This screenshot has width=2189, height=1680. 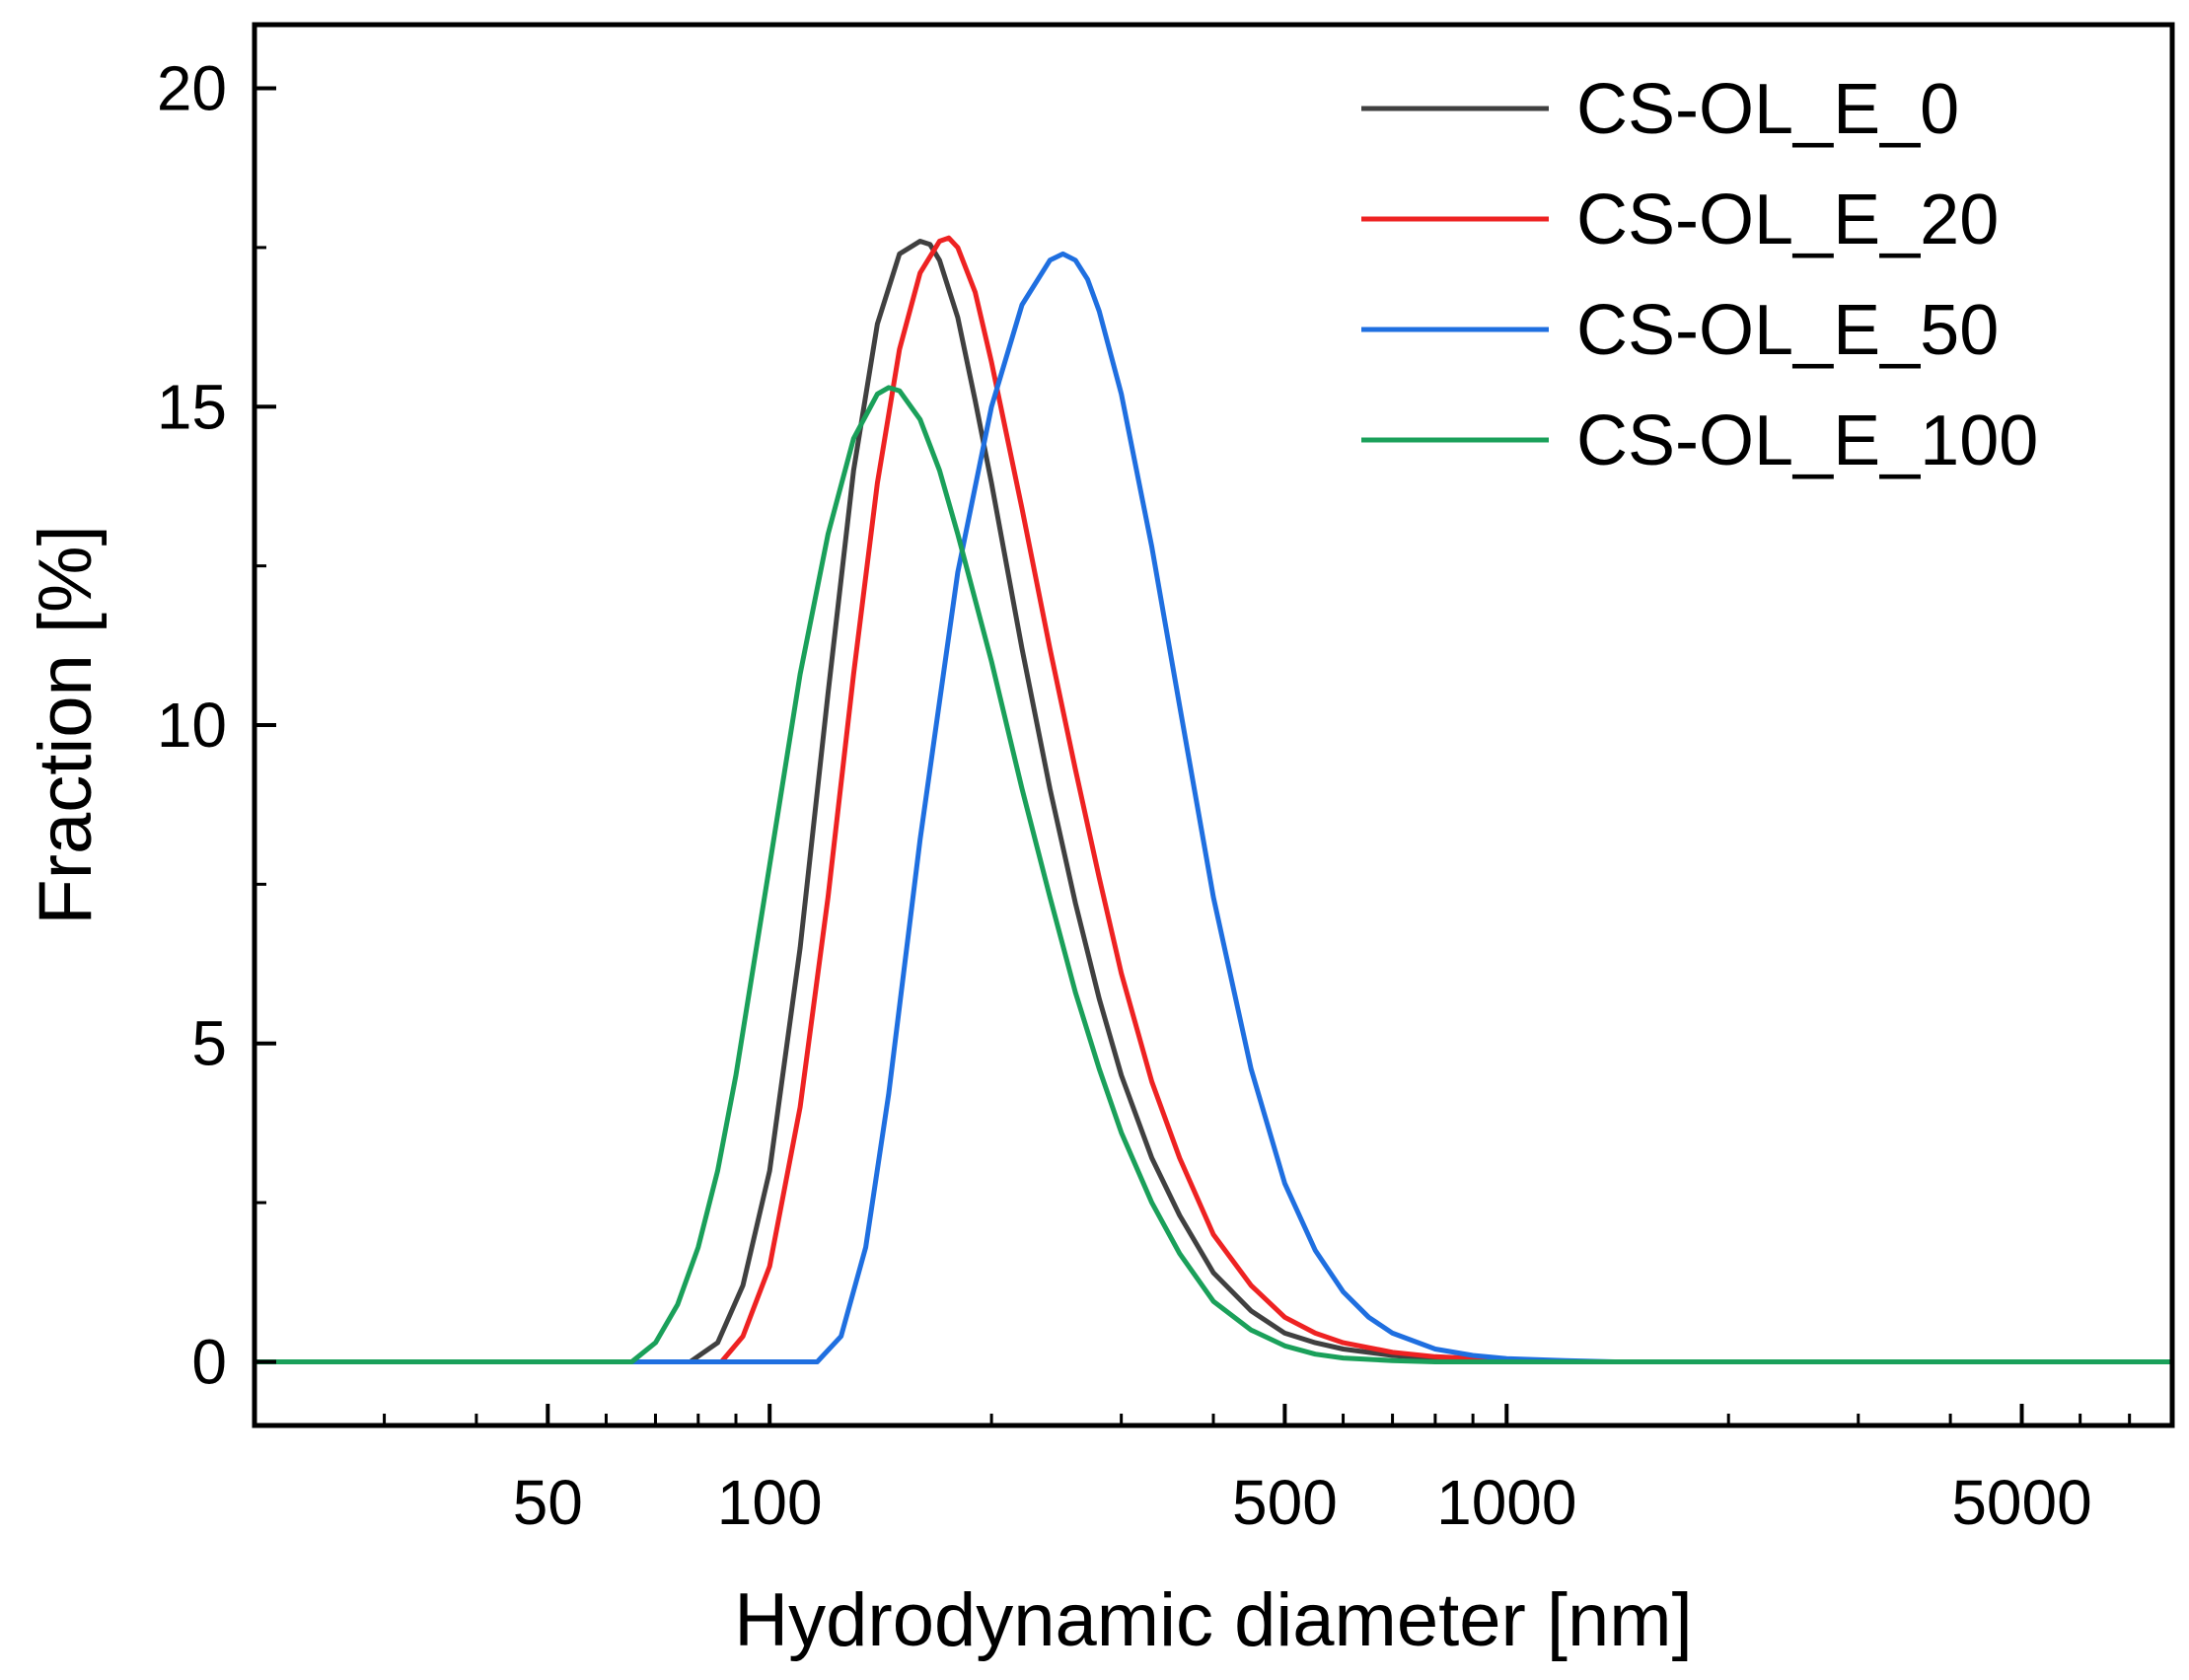 I want to click on y-axis-title: Fraction [%], so click(x=66, y=724).